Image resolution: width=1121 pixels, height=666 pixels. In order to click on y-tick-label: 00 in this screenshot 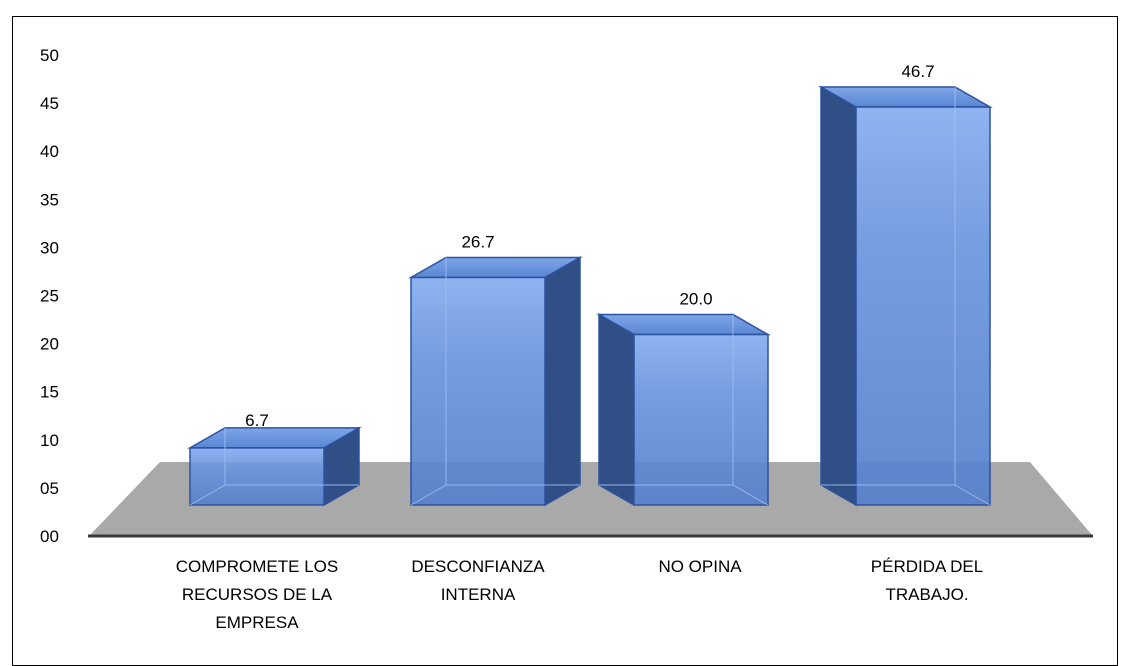, I will do `click(49, 536)`.